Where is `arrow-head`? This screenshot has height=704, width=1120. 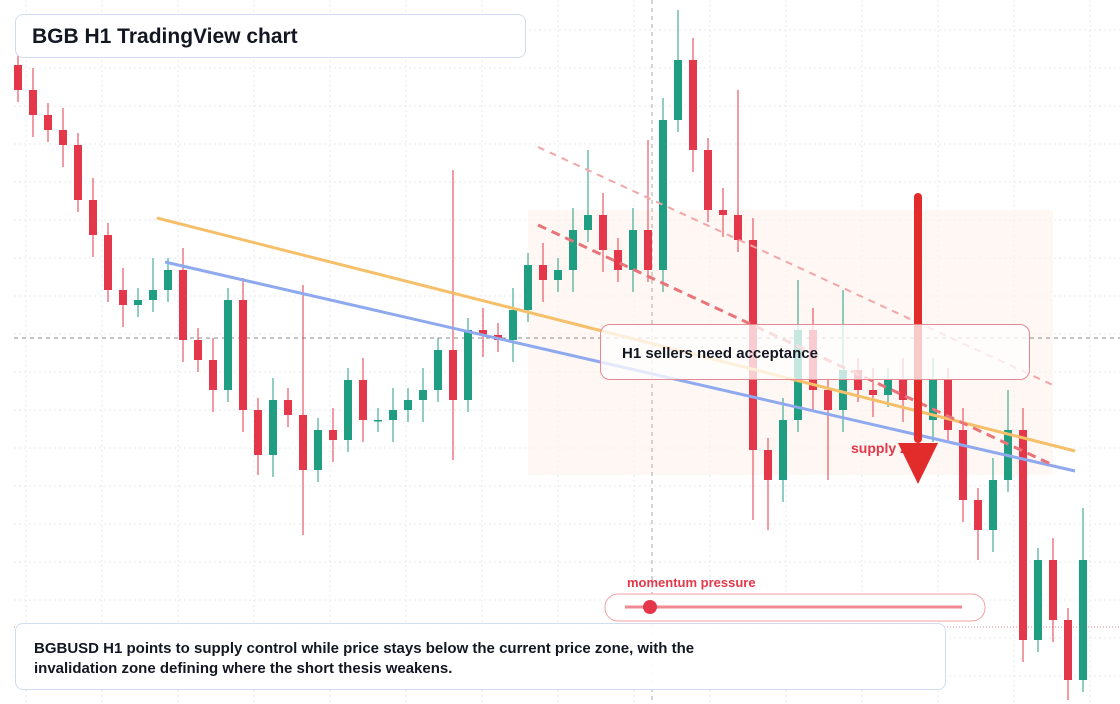 arrow-head is located at coordinates (918, 463).